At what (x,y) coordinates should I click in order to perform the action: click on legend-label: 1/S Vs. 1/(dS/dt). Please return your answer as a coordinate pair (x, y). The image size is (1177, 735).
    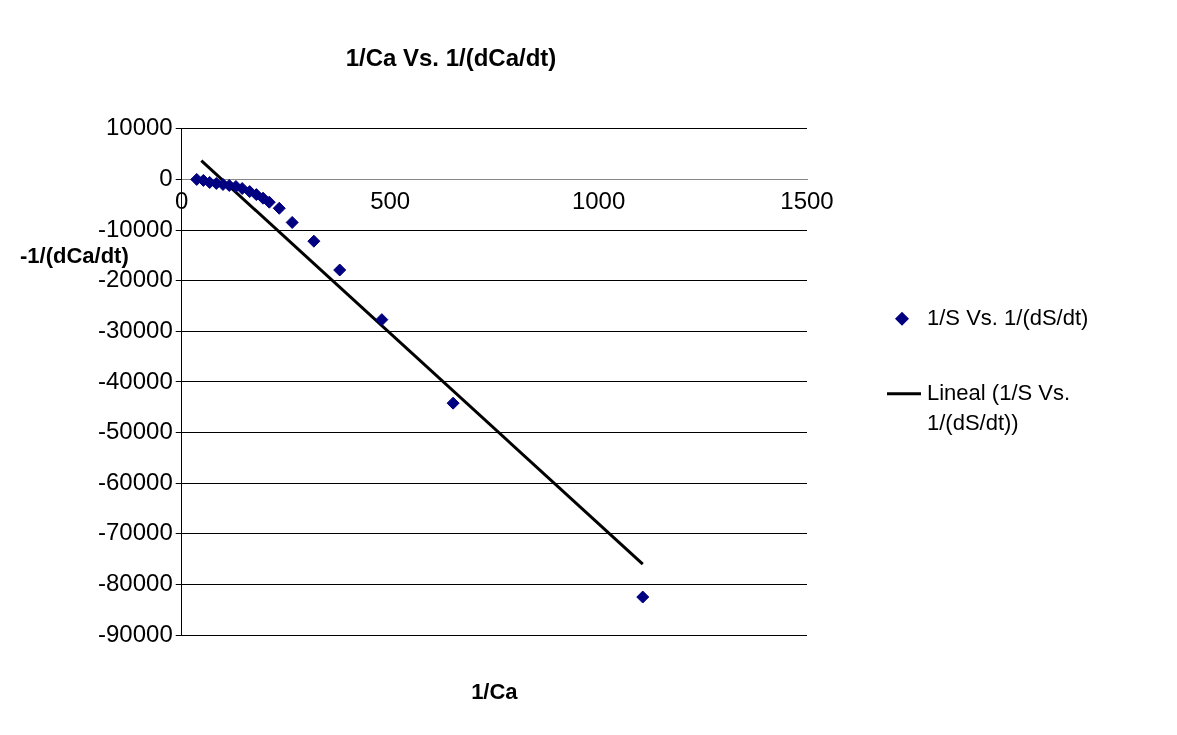
    Looking at the image, I should click on (1008, 317).